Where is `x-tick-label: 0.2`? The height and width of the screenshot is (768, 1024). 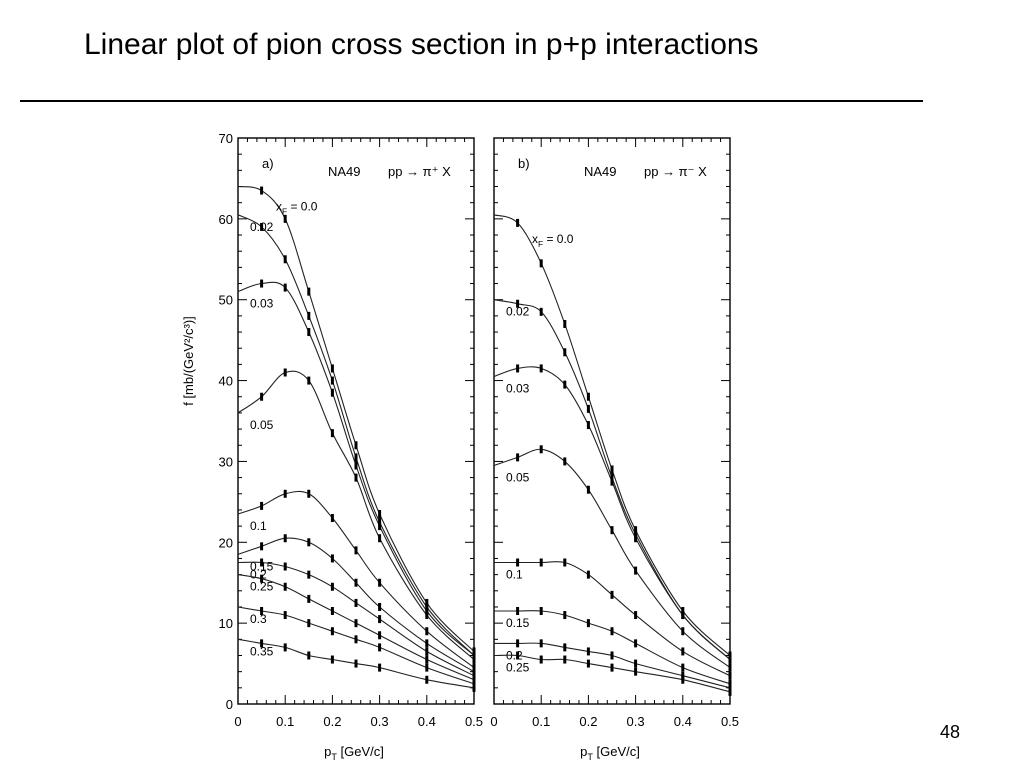
x-tick-label: 0.2 is located at coordinates (588, 721).